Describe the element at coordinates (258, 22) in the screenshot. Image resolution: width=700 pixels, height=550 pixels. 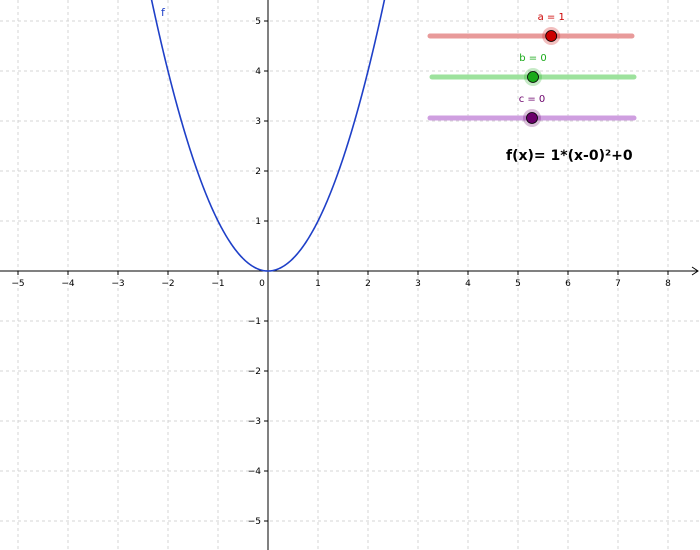
I see `y-tick-label: 5` at that location.